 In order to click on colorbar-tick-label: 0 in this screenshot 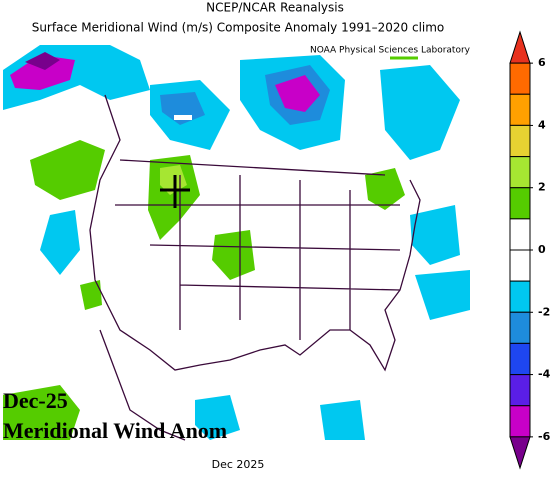, I will do `click(542, 249)`.